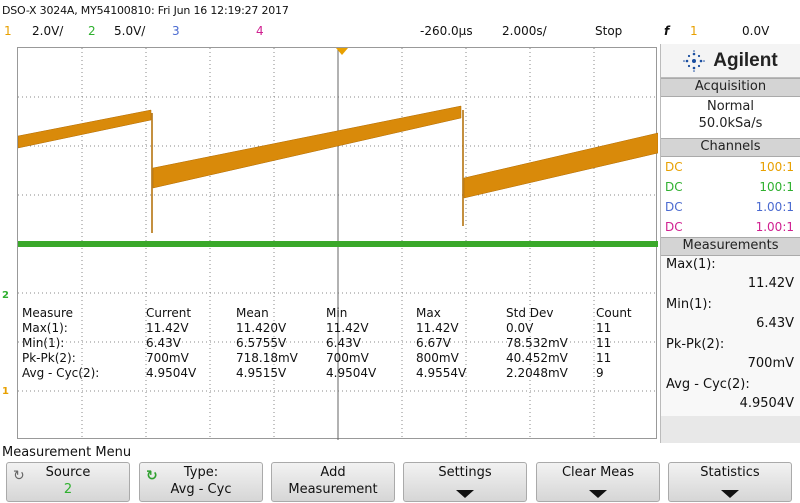 Image resolution: width=800 pixels, height=503 pixels. What do you see at coordinates (261, 343) in the screenshot?
I see `cell-mean: 6.5755V` at bounding box center [261, 343].